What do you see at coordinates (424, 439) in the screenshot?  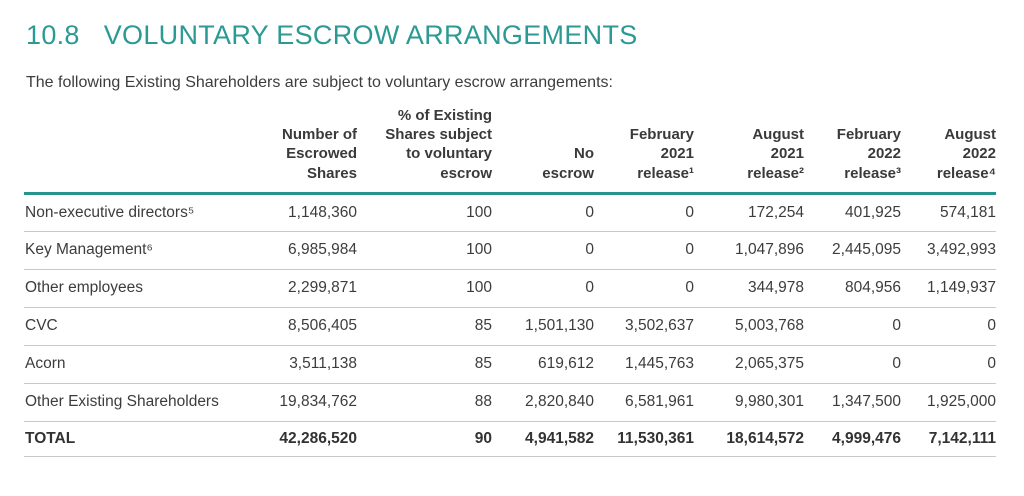 I see `total-value: 90` at bounding box center [424, 439].